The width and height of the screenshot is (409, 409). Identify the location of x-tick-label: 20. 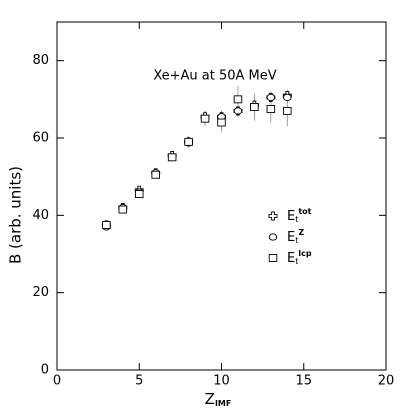
(386, 381).